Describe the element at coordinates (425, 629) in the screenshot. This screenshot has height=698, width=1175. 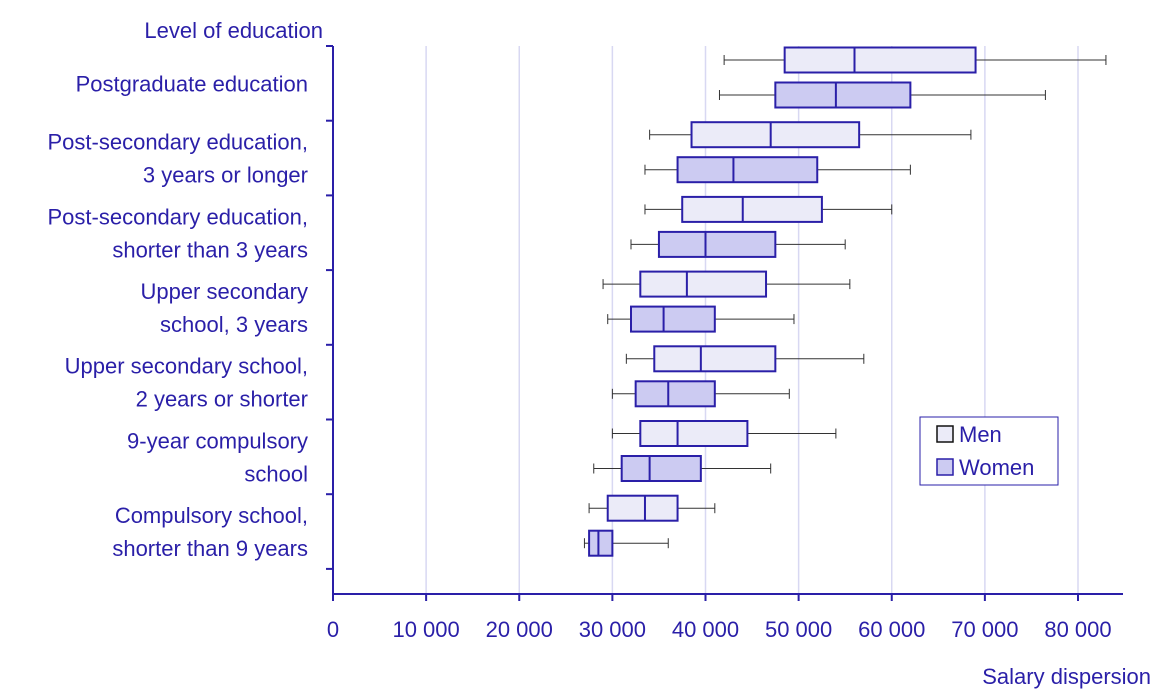
I see `x-tick-label-1: 10 000` at that location.